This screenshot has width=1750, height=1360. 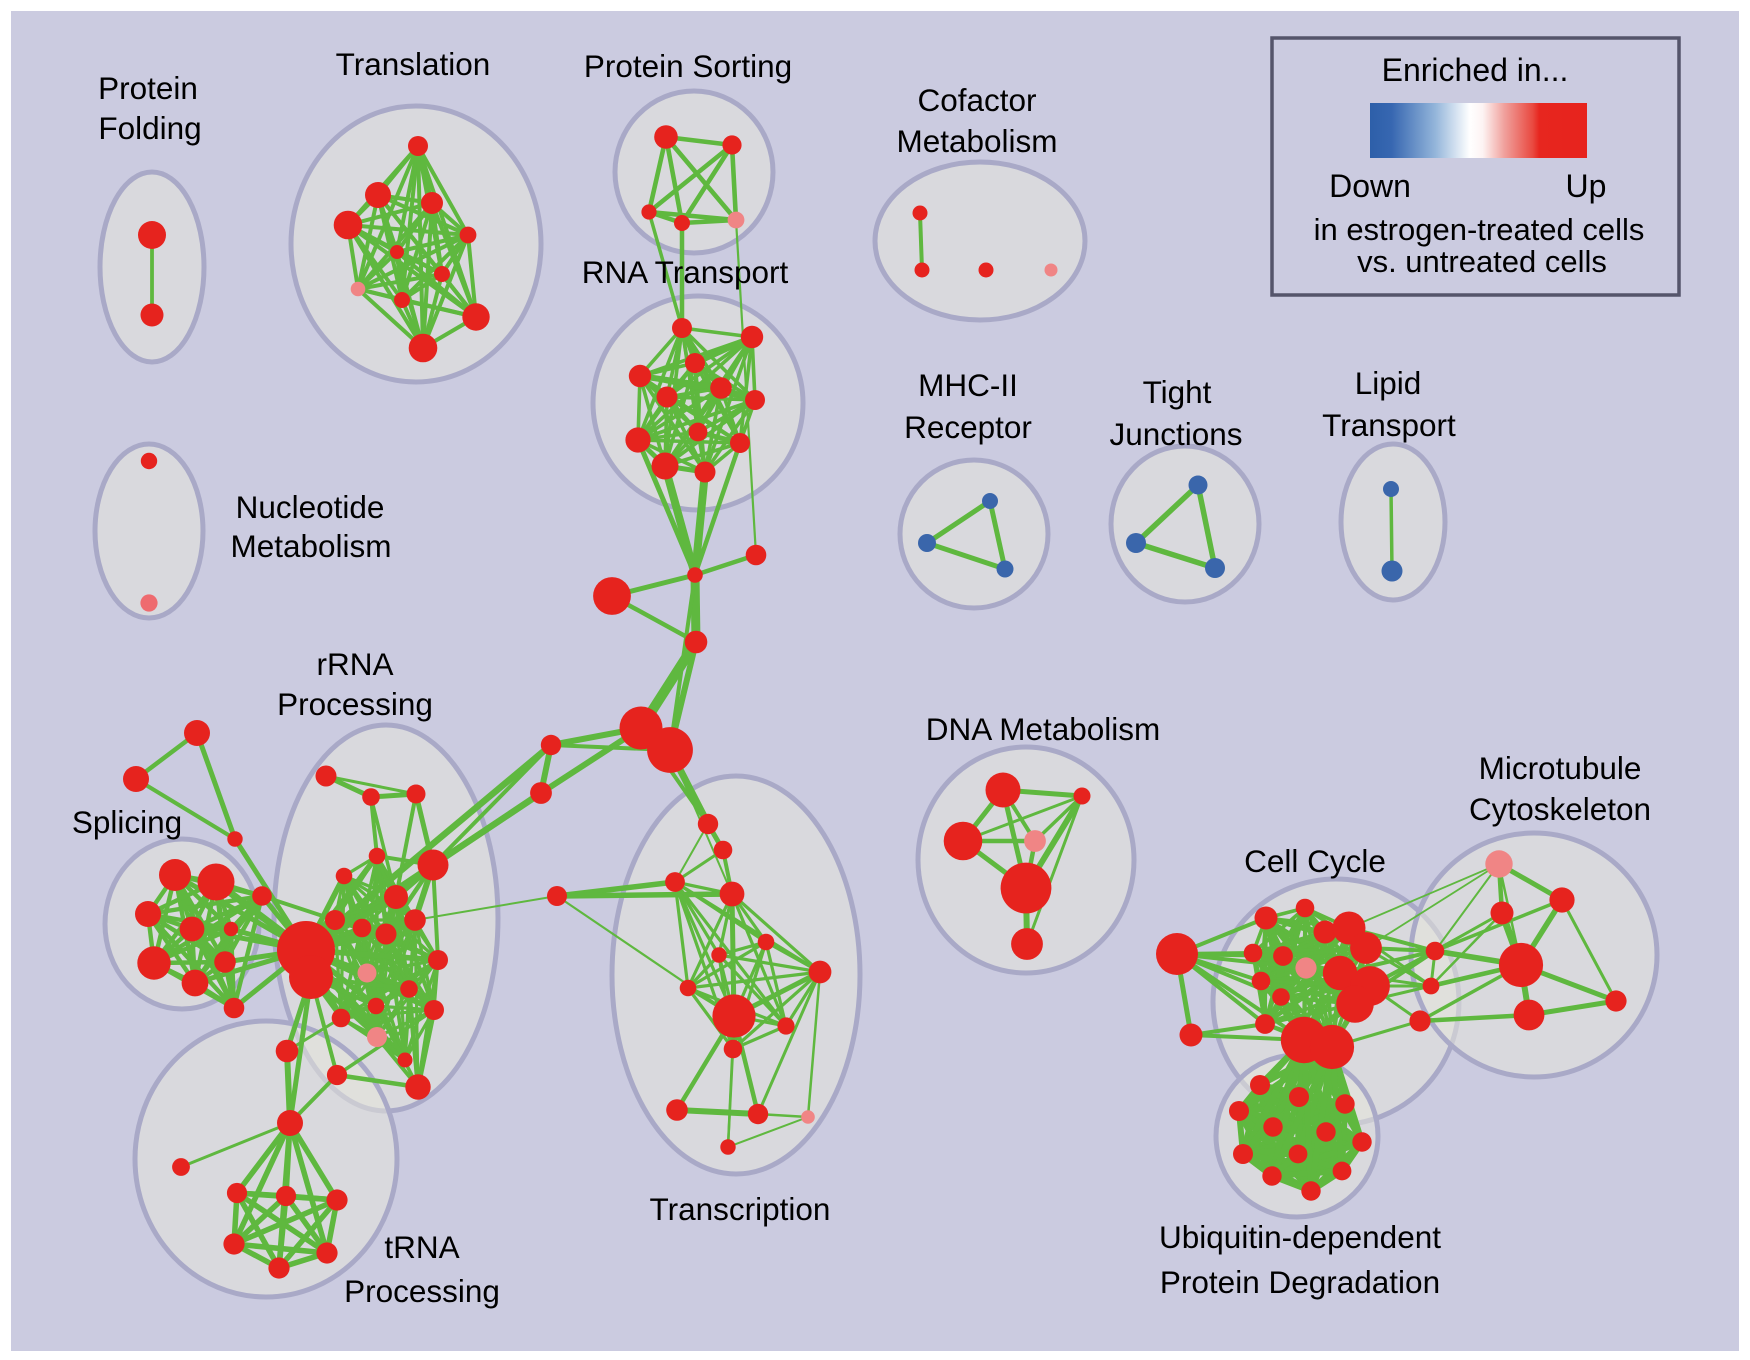 What do you see at coordinates (685, 272) in the screenshot?
I see `svg-text: RNA Transport` at bounding box center [685, 272].